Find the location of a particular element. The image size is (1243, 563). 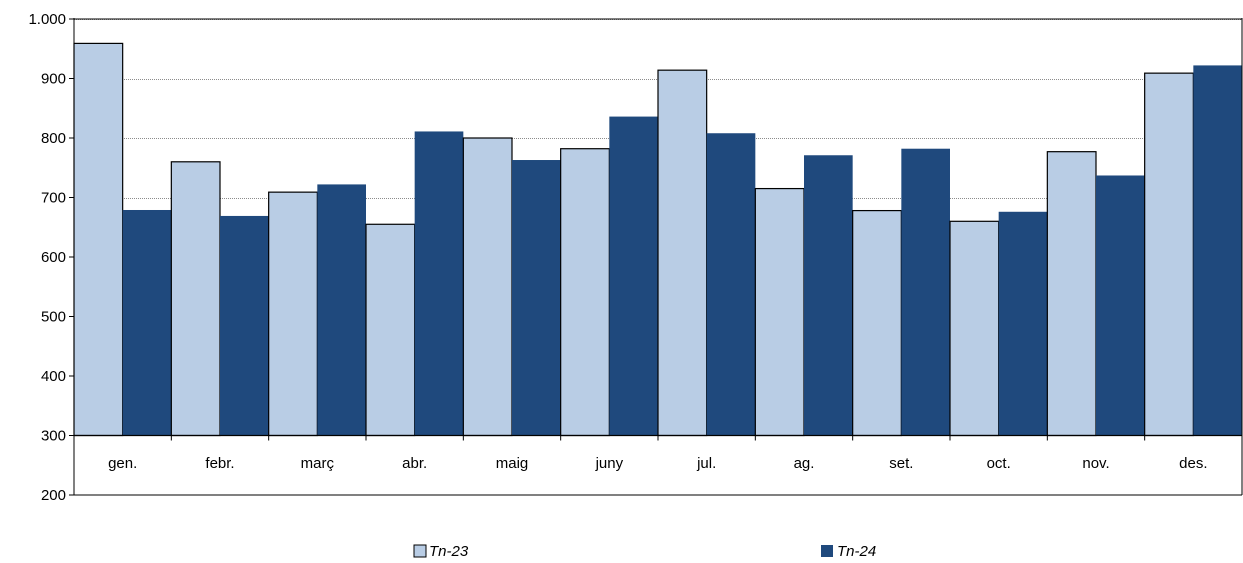

y-tick-label-7: 900 is located at coordinates (53, 79).